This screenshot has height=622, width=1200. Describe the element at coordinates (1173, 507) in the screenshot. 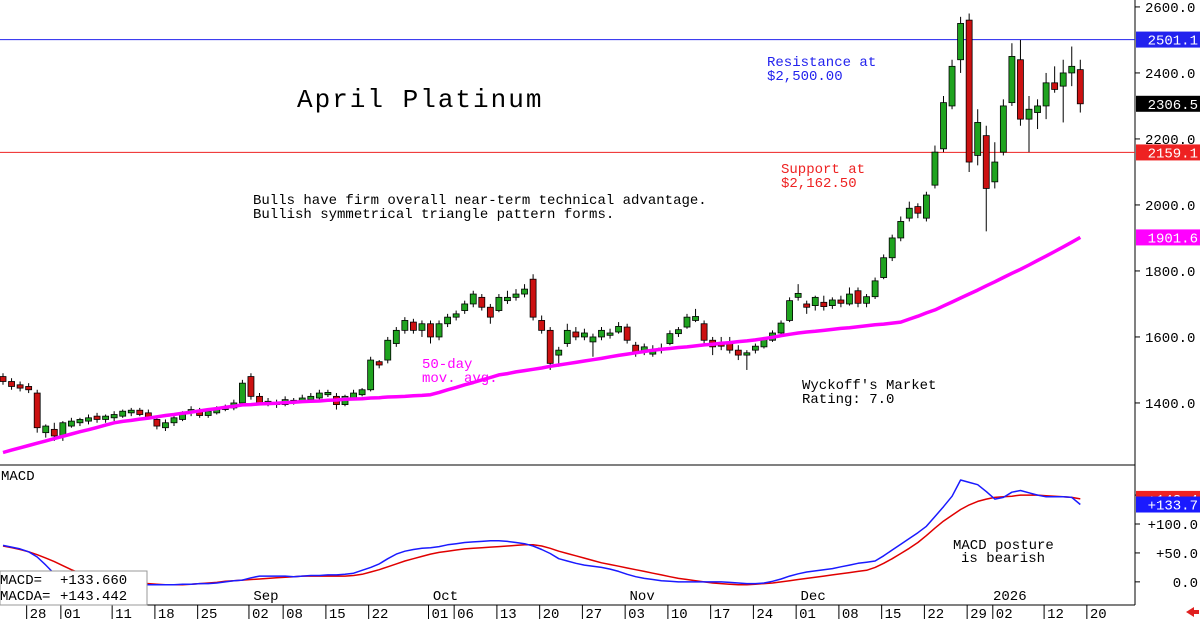

I see `macd-marker-label: +133.7` at that location.